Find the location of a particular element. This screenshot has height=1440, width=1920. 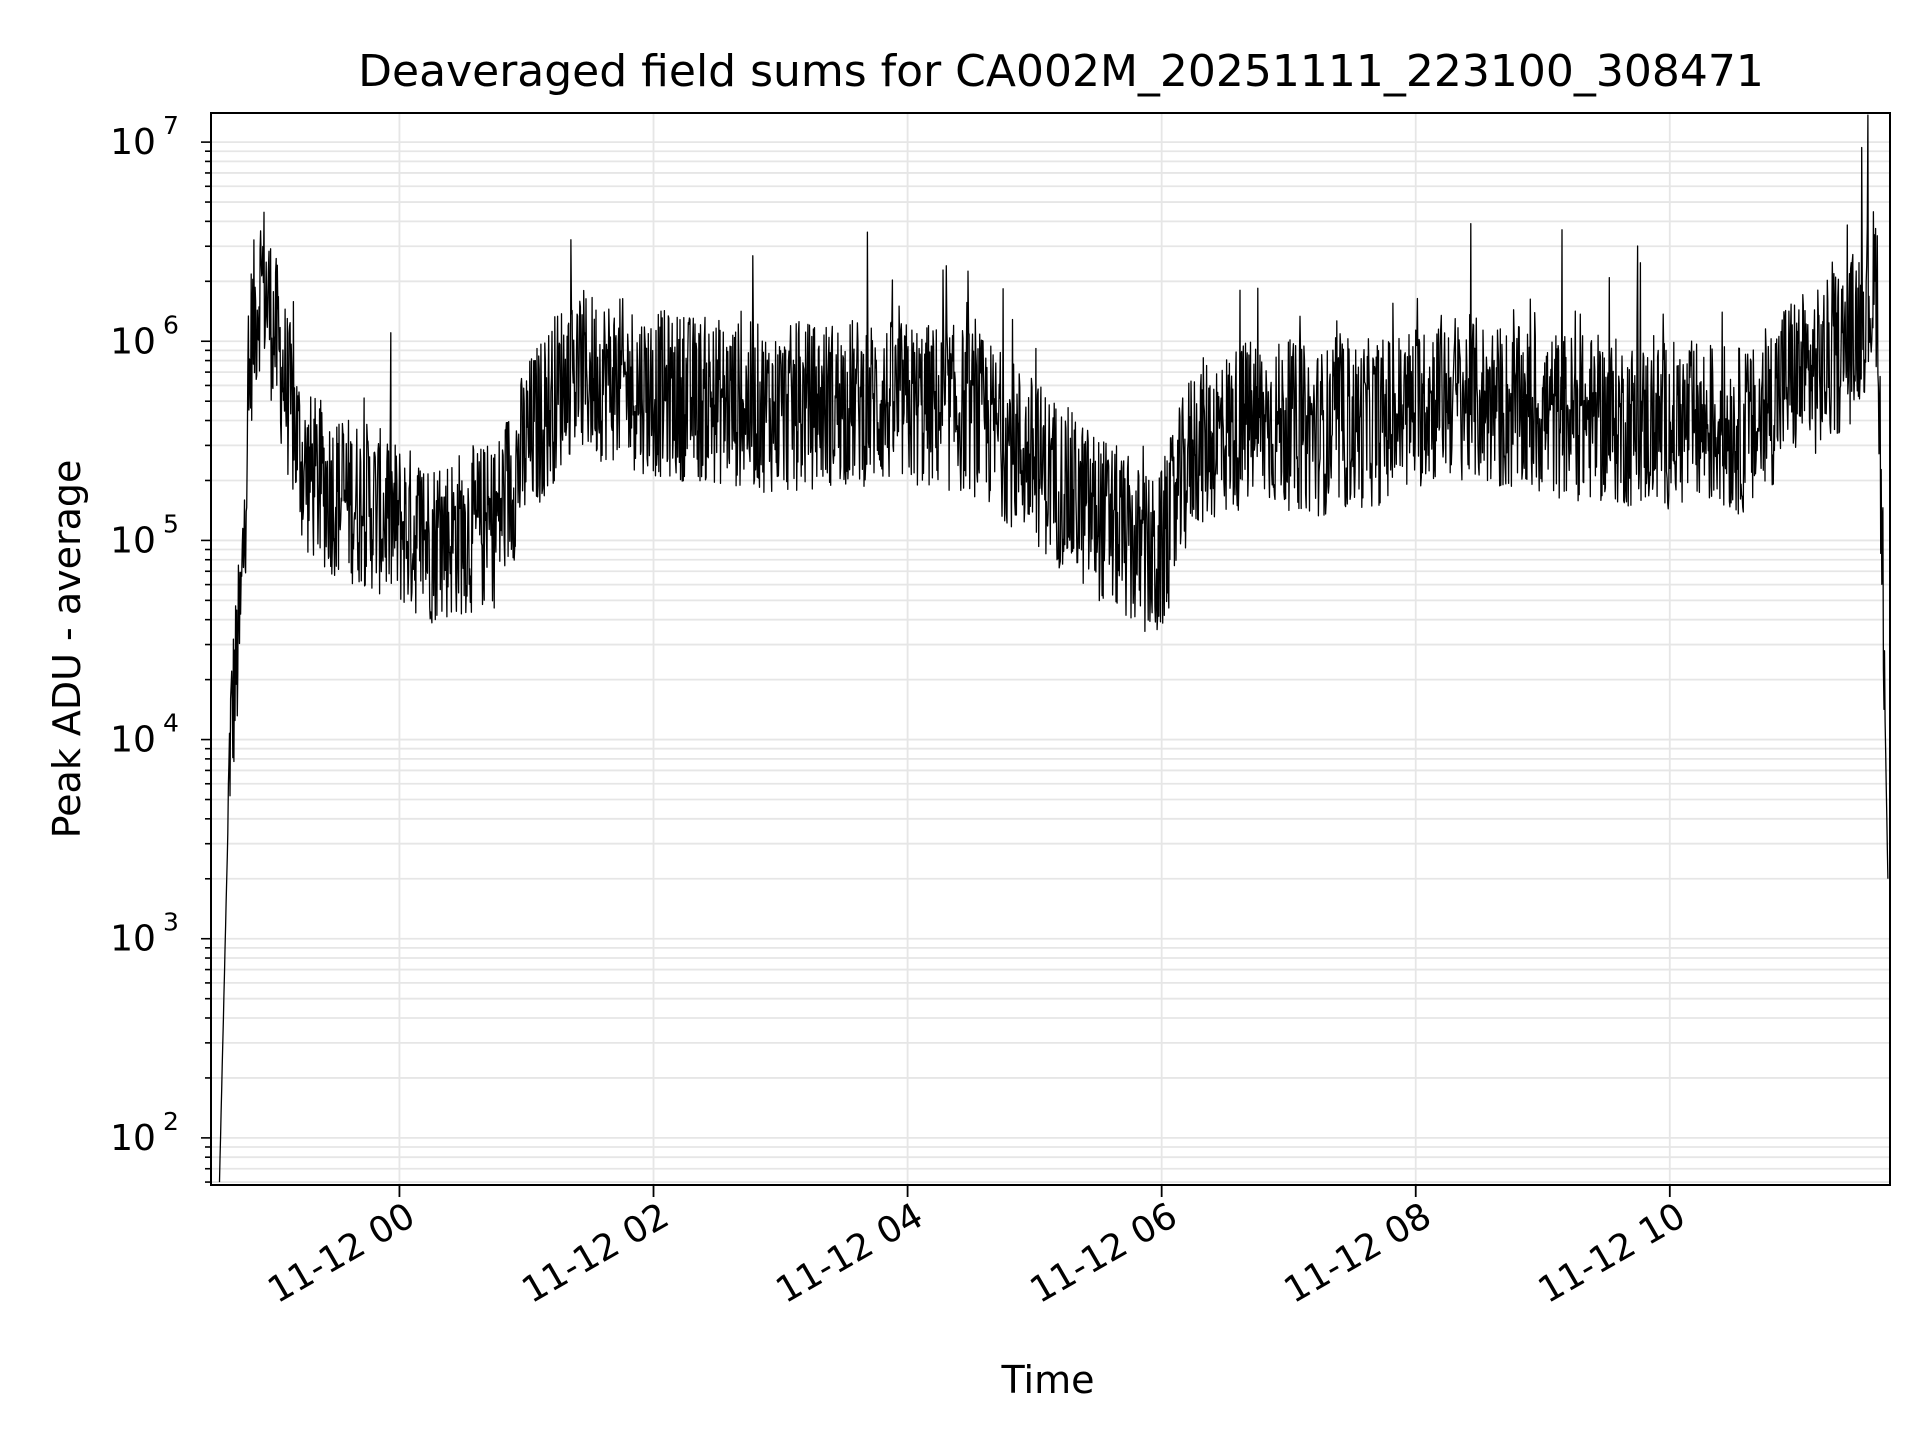

x-axis-label: Time is located at coordinates (1048, 1380).